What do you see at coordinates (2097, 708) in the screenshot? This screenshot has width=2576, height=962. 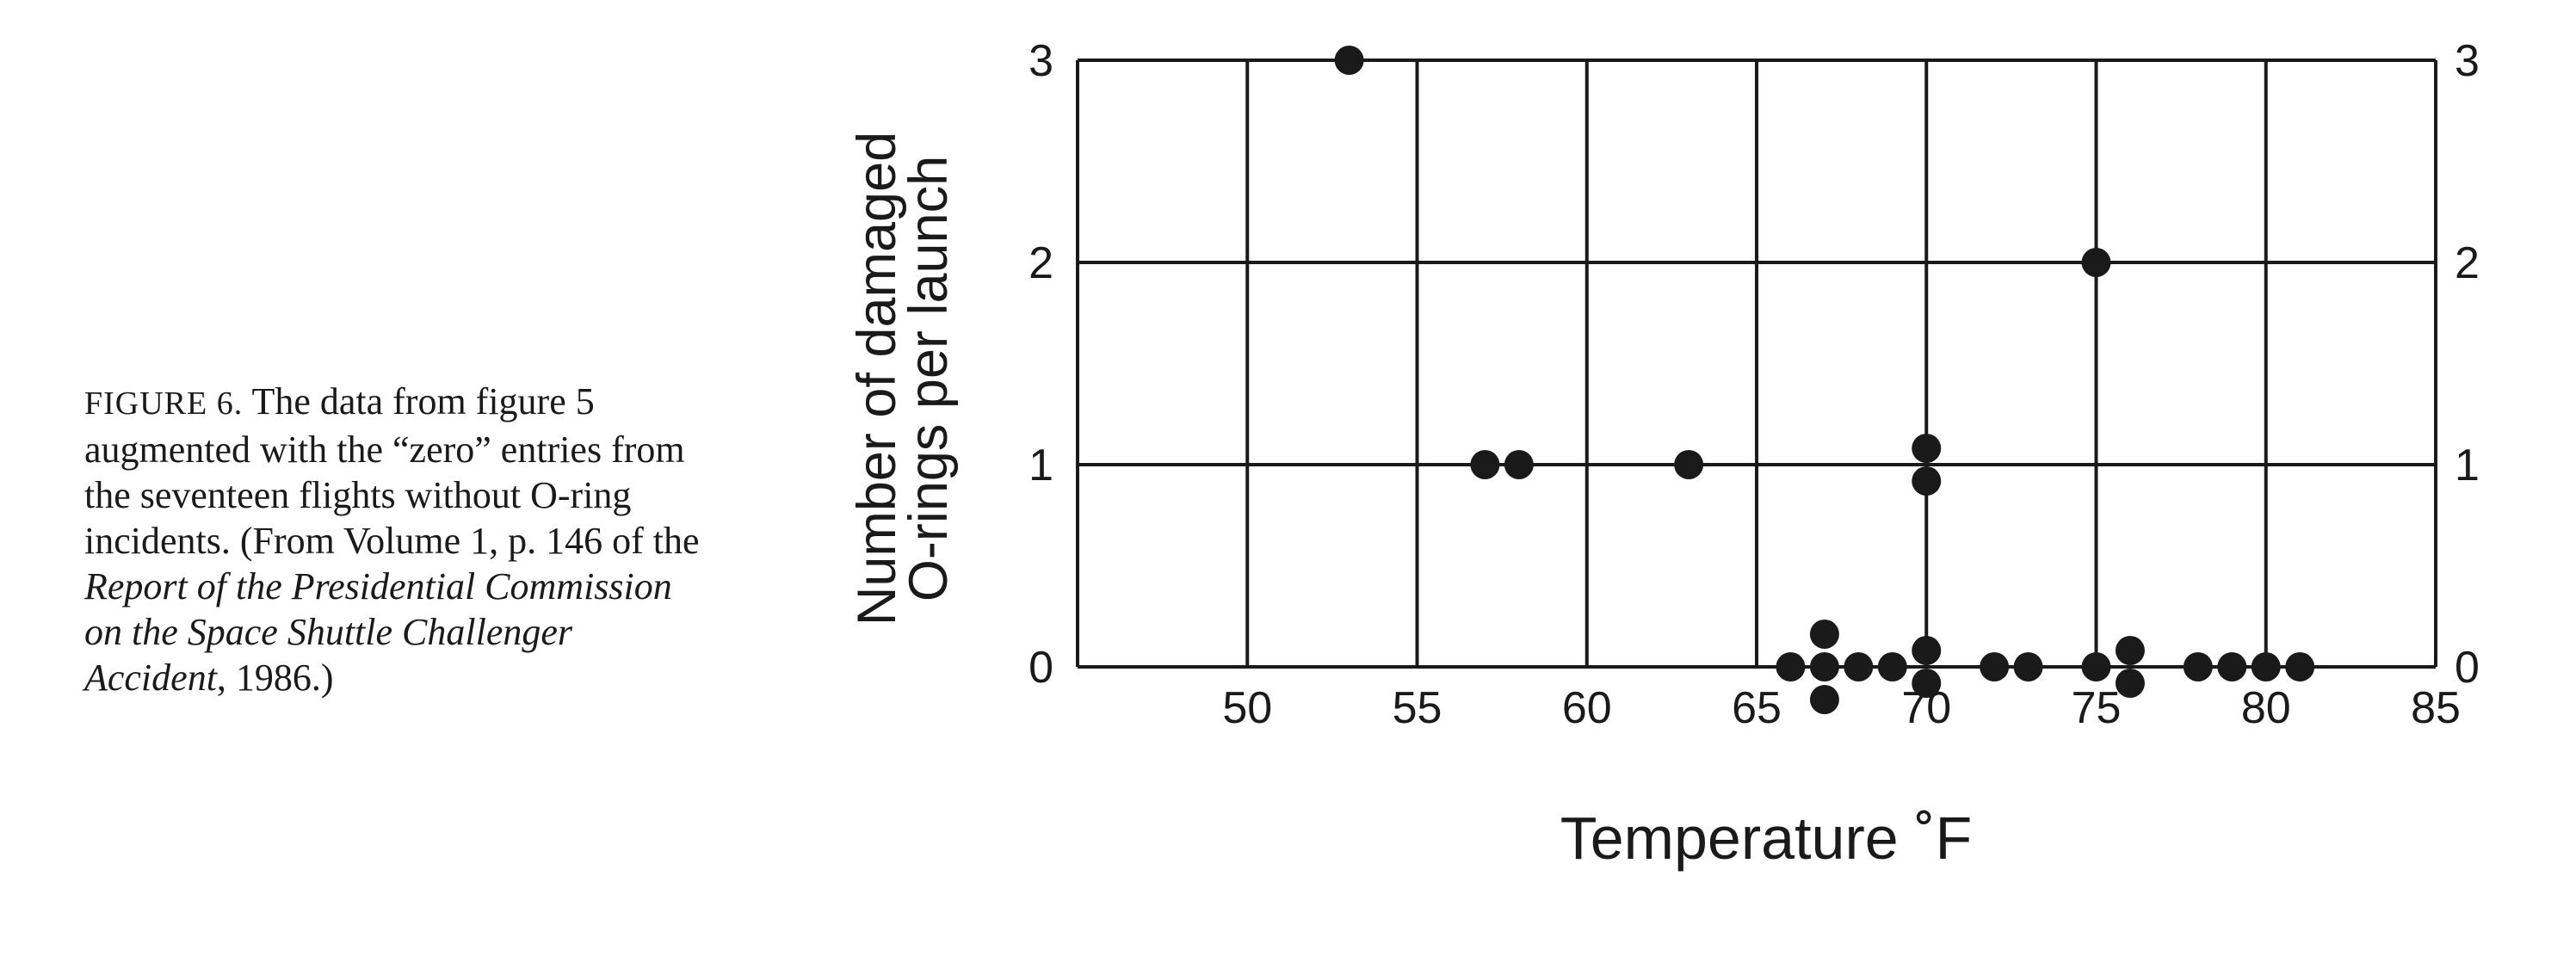 I see `x-tick-label: 75` at bounding box center [2097, 708].